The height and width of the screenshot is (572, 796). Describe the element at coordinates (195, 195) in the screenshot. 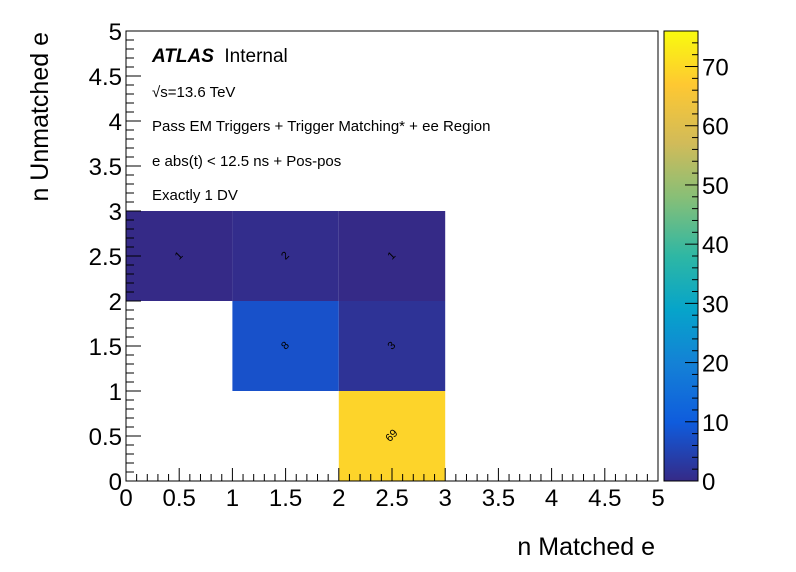

I see `dv-label: Exactly 1 DV` at that location.